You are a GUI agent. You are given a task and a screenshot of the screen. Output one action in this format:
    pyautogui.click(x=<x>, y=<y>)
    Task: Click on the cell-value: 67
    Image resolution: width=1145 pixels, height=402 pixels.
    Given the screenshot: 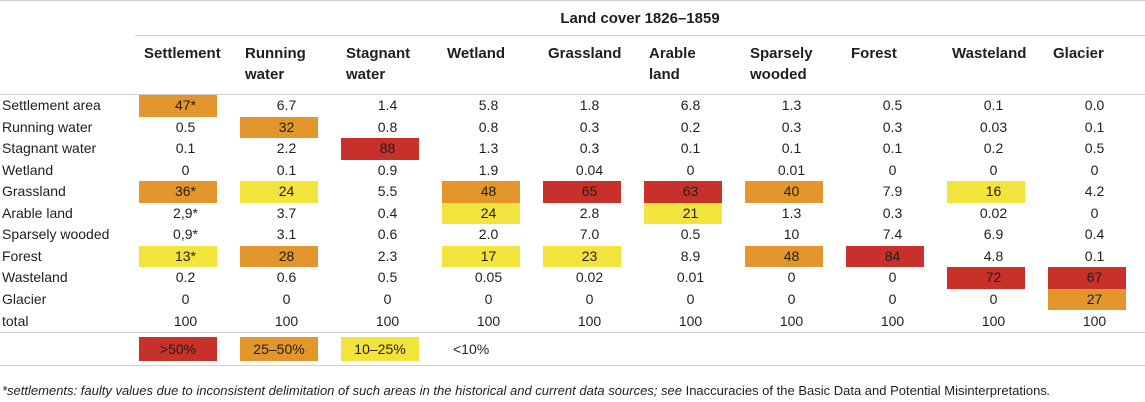 What is the action you would take?
    pyautogui.click(x=1094, y=277)
    